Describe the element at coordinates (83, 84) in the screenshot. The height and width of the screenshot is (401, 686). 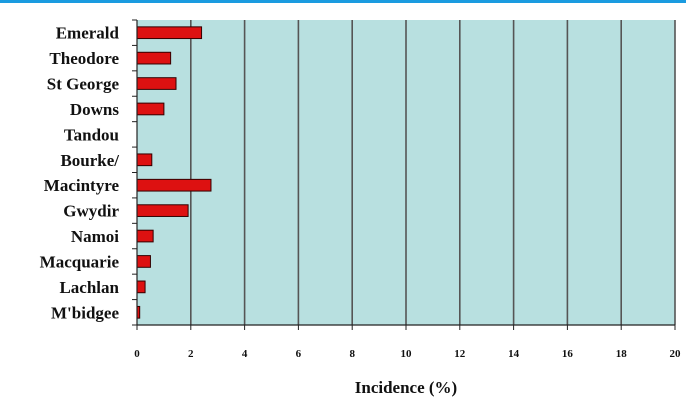
I see `category-label: St George` at that location.